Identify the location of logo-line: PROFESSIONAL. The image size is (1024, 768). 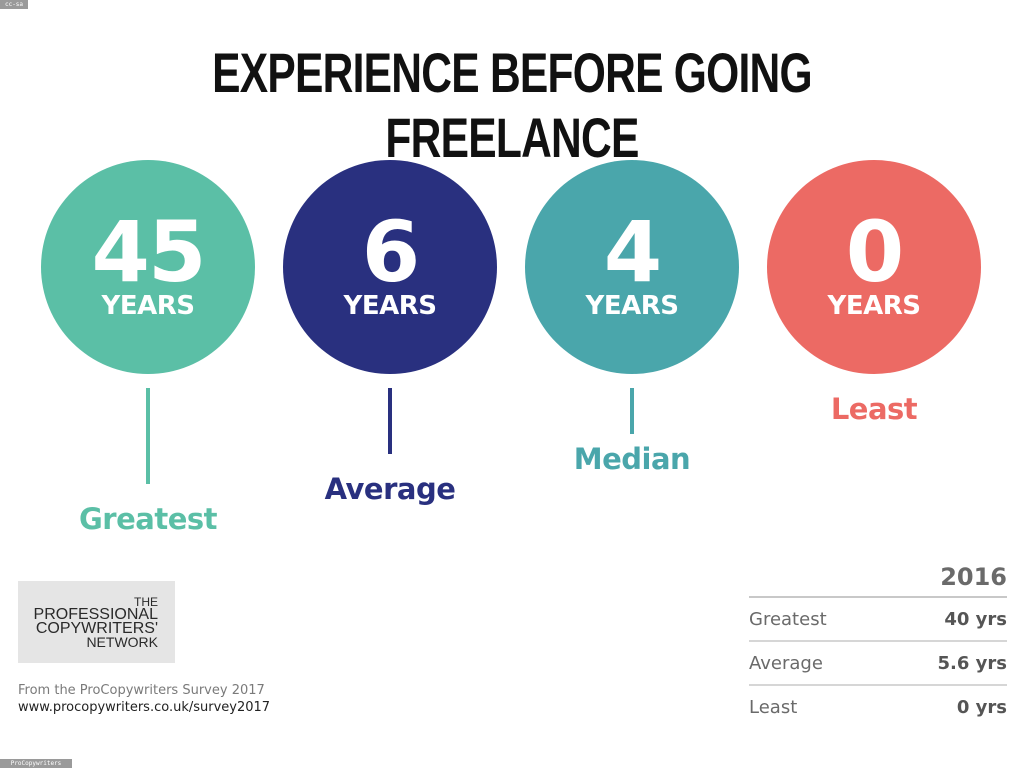
(95, 614).